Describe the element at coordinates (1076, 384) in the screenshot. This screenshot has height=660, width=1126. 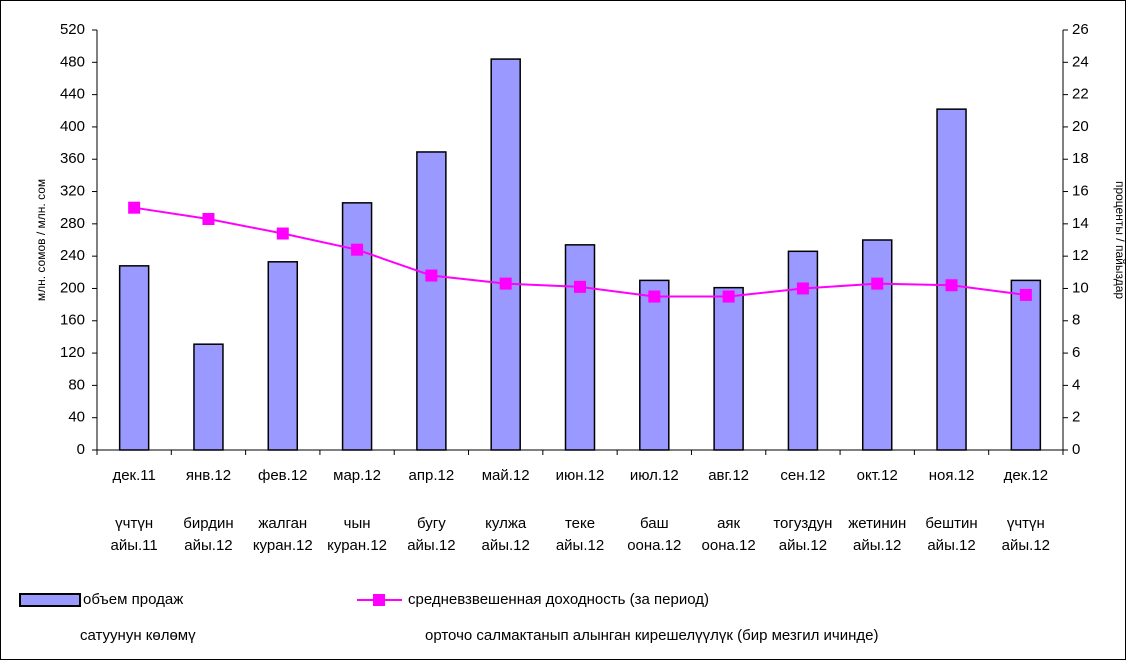
I see `y2-tick-label: 4` at that location.